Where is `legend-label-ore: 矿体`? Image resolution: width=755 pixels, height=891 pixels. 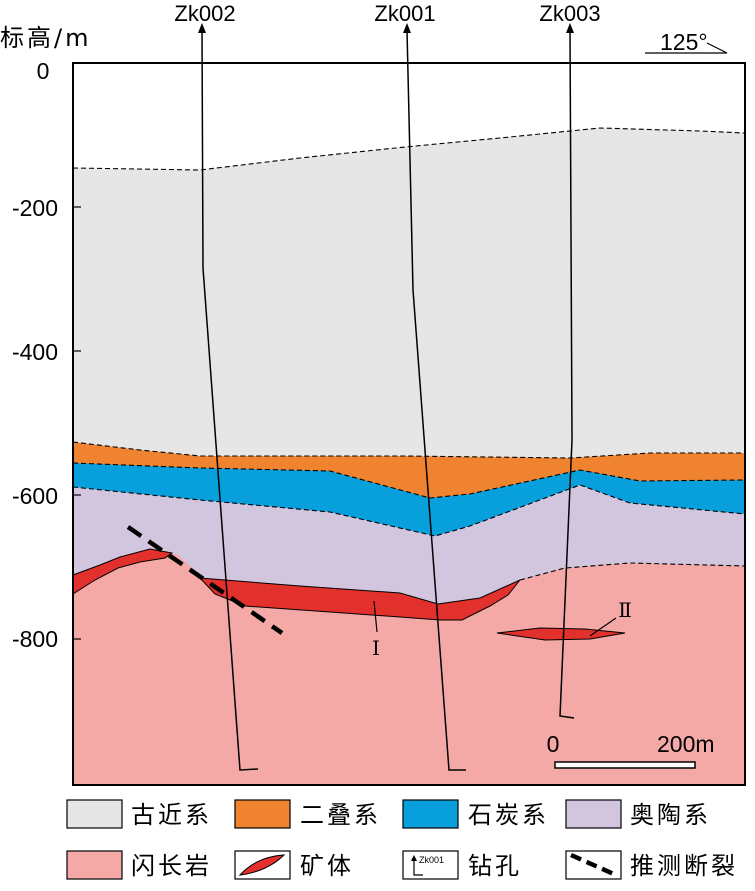
legend-label-ore: 矿体 is located at coordinates (327, 866).